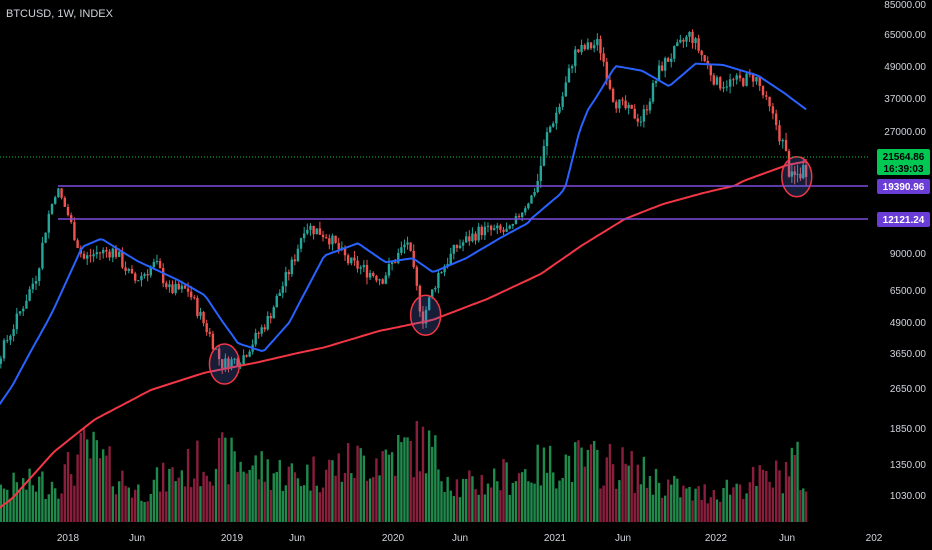 The image size is (932, 550). What do you see at coordinates (59, 14) in the screenshot?
I see `symbol-label: BTCUSD, 1W, INDEX` at bounding box center [59, 14].